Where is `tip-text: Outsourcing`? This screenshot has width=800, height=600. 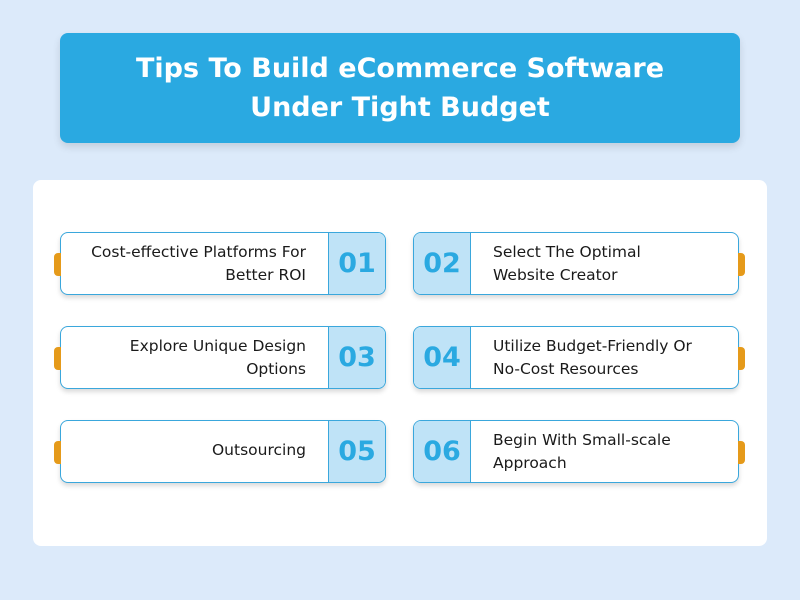 tip-text: Outsourcing is located at coordinates (258, 450).